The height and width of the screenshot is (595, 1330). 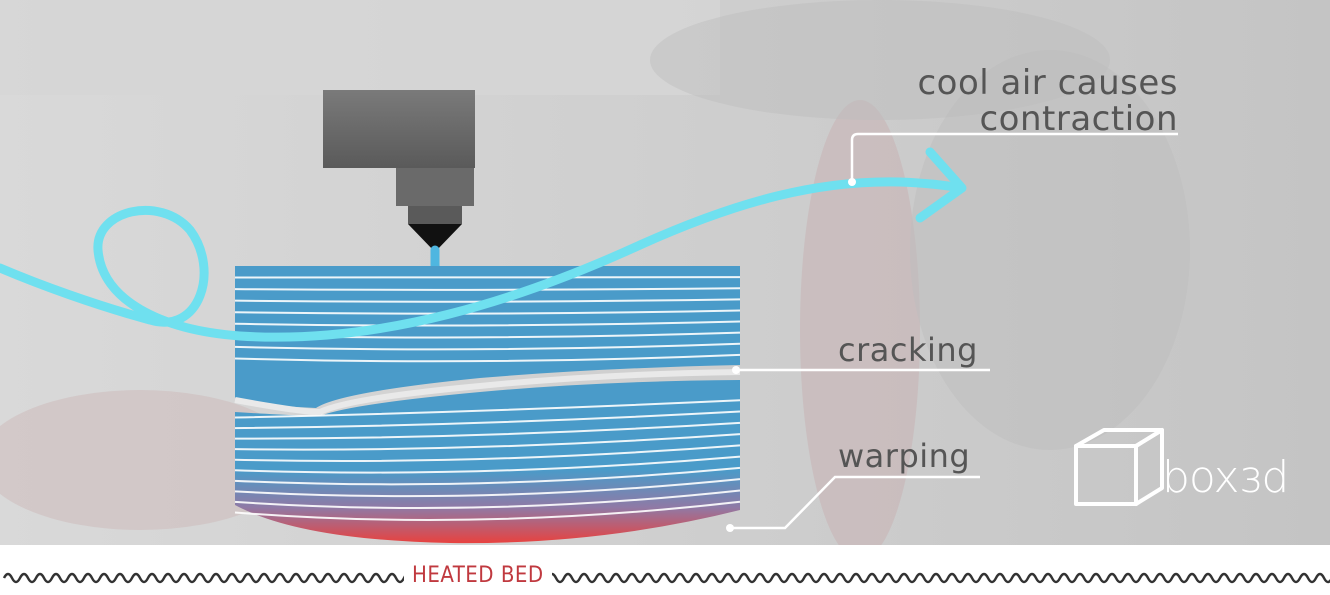 I want to click on warping-label: warping, so click(x=904, y=456).